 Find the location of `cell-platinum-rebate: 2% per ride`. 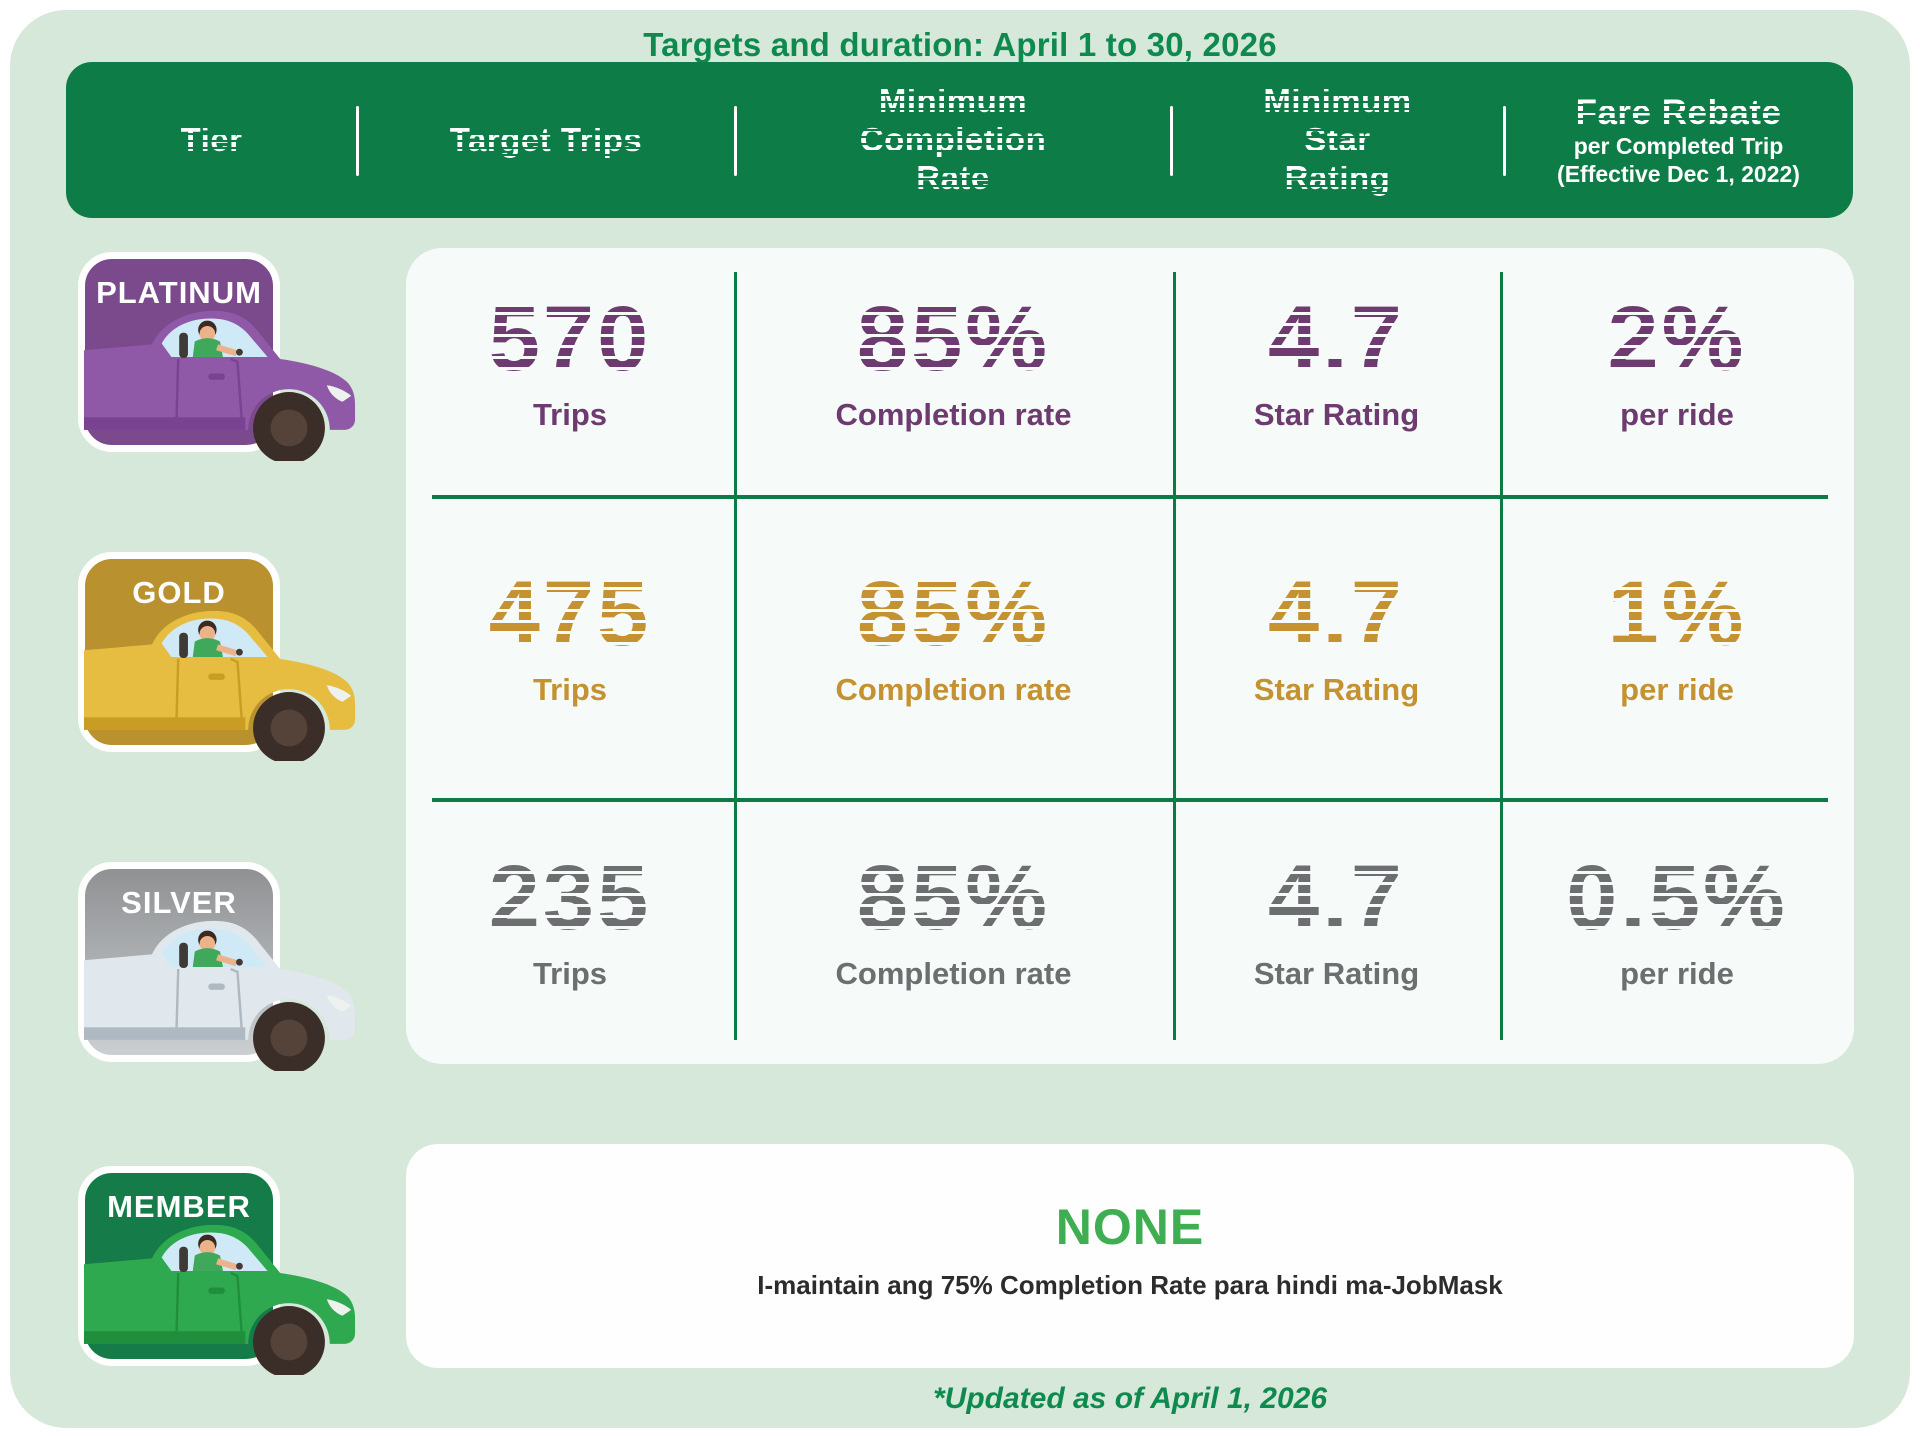

cell-platinum-rebate: 2% per ride is located at coordinates (1677, 371).